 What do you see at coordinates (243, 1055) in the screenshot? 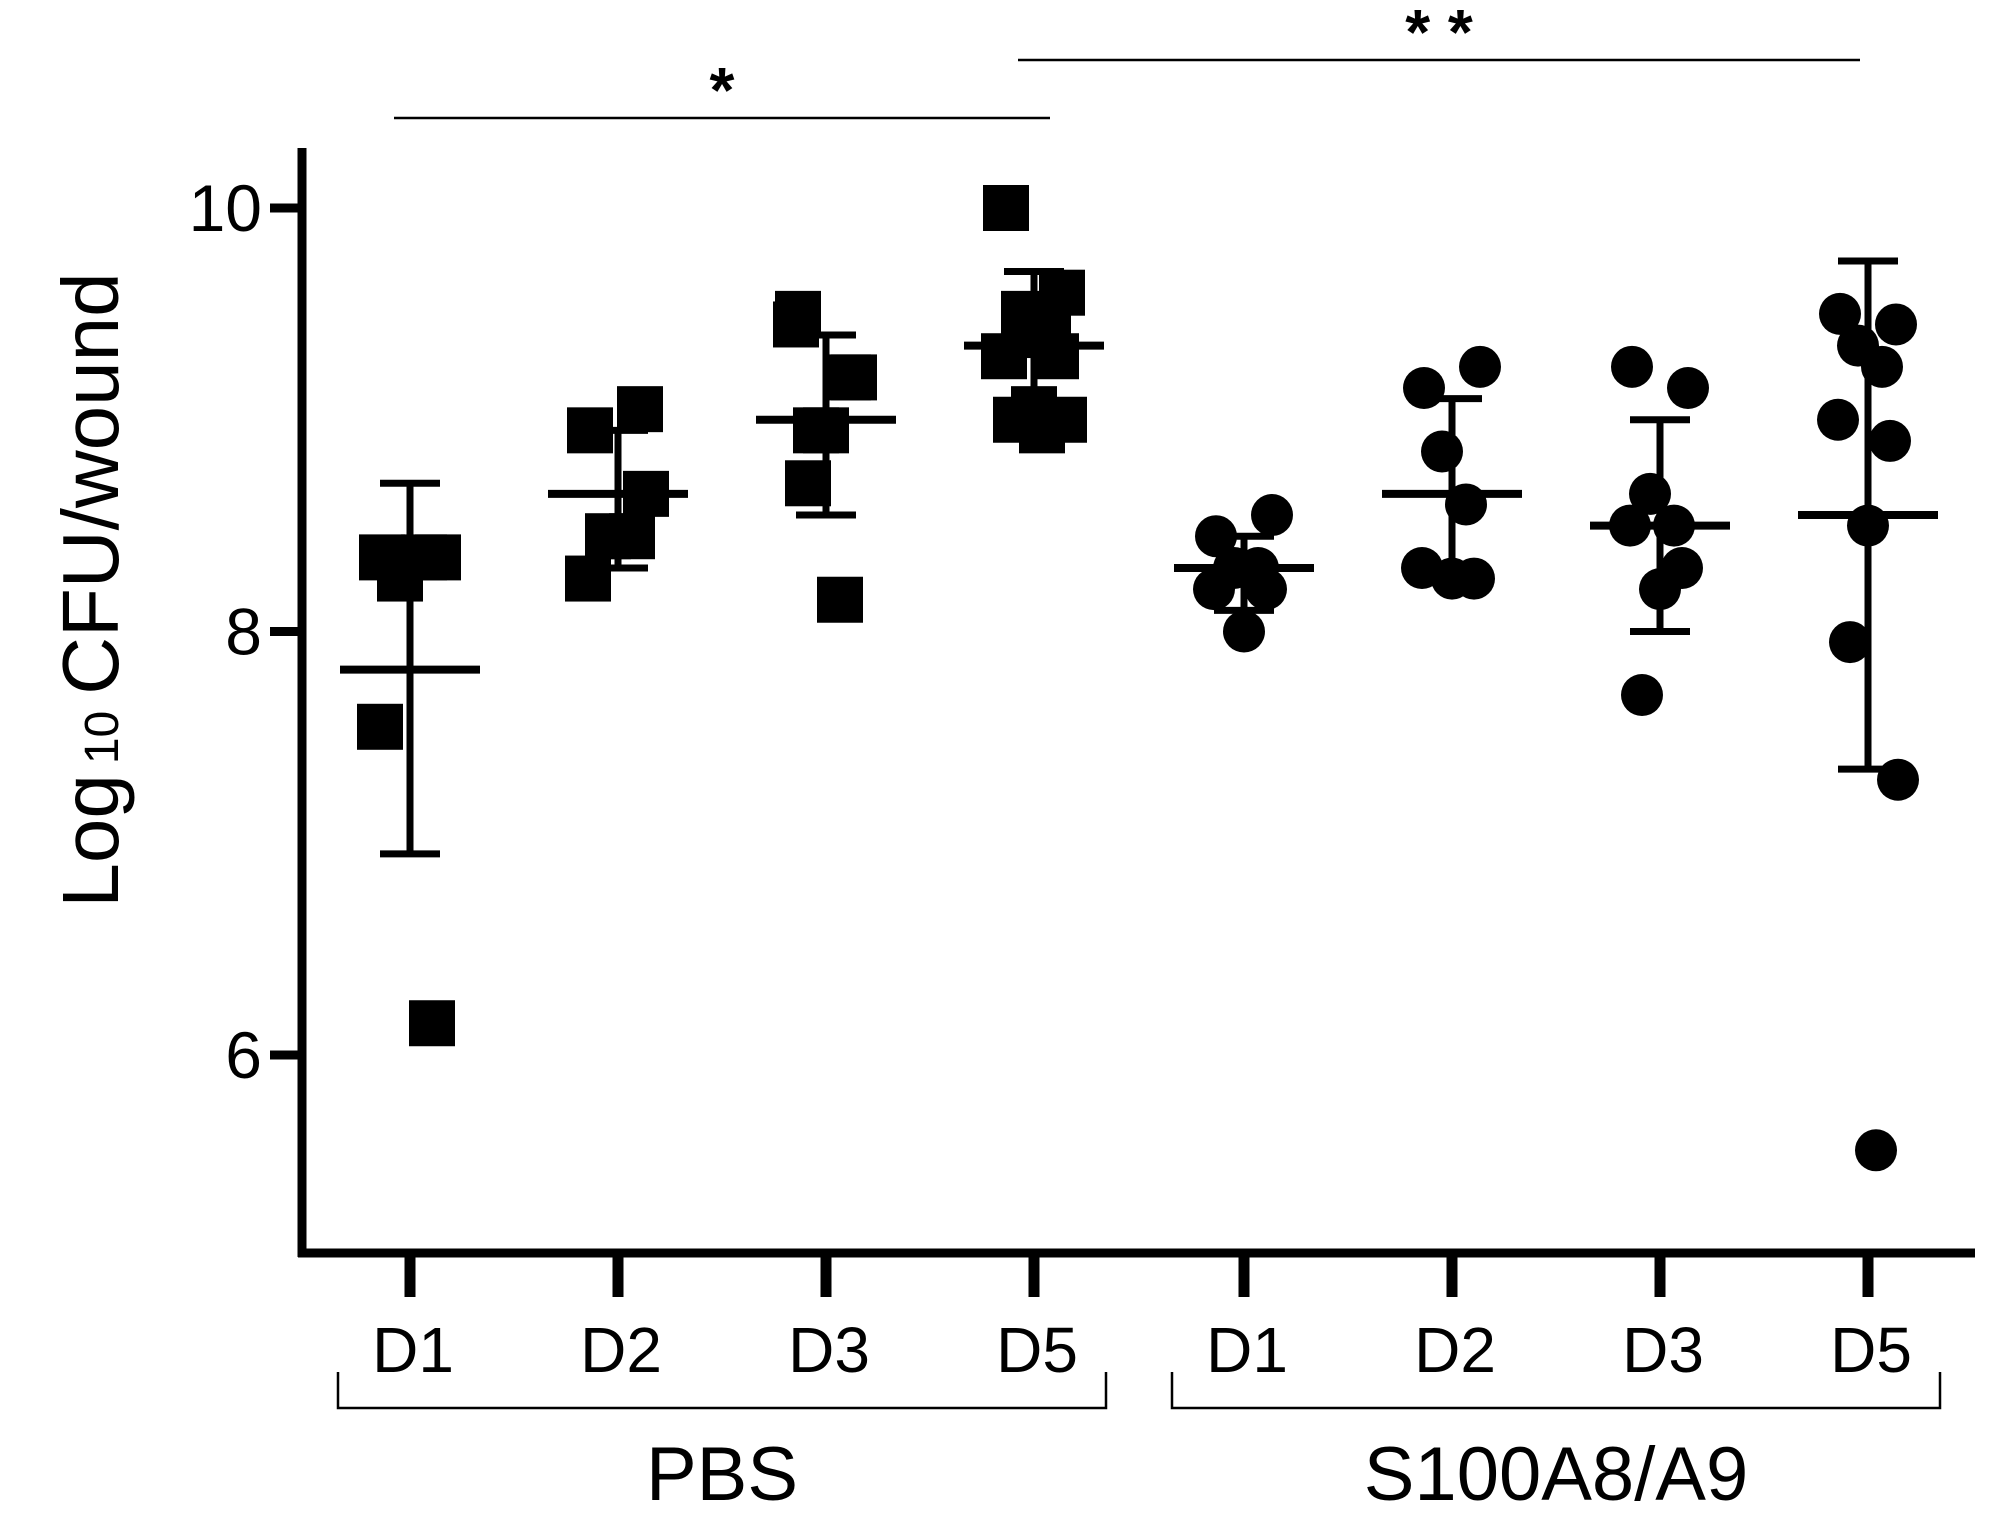
I see `y-tick-label: 6` at bounding box center [243, 1055].